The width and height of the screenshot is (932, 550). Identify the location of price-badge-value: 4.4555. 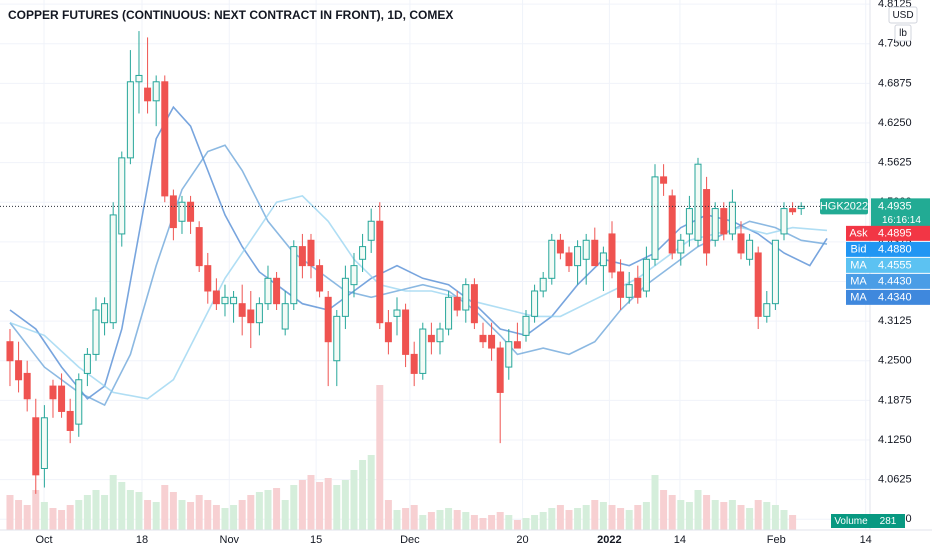
(895, 265).